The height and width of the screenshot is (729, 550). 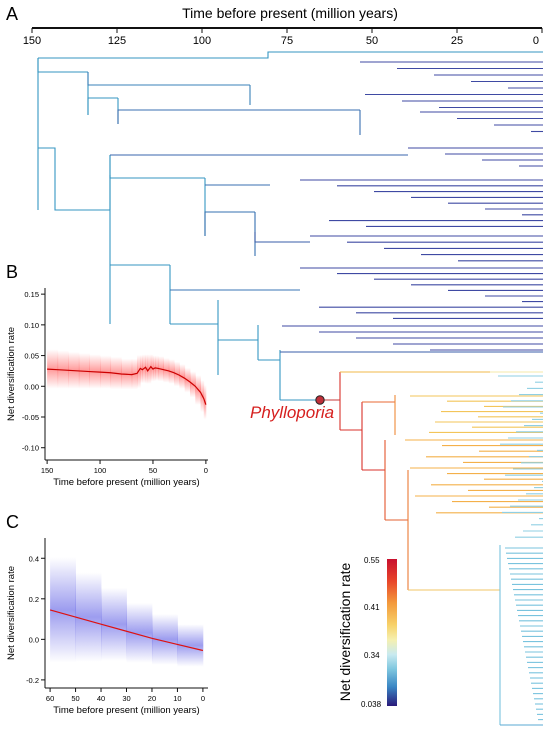 What do you see at coordinates (12, 14) in the screenshot?
I see `panel-letter-a: A` at bounding box center [12, 14].